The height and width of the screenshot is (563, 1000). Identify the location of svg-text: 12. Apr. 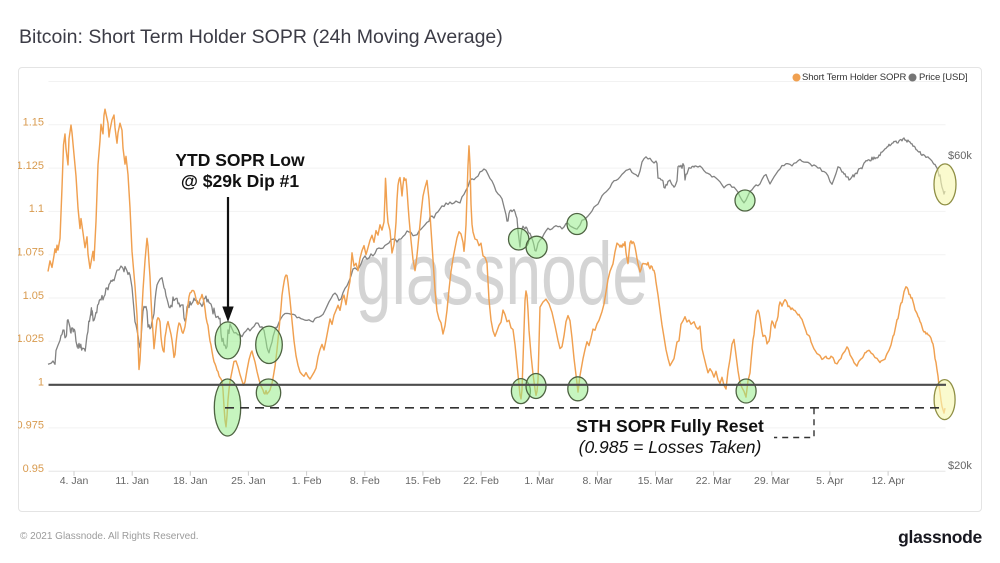
(888, 481).